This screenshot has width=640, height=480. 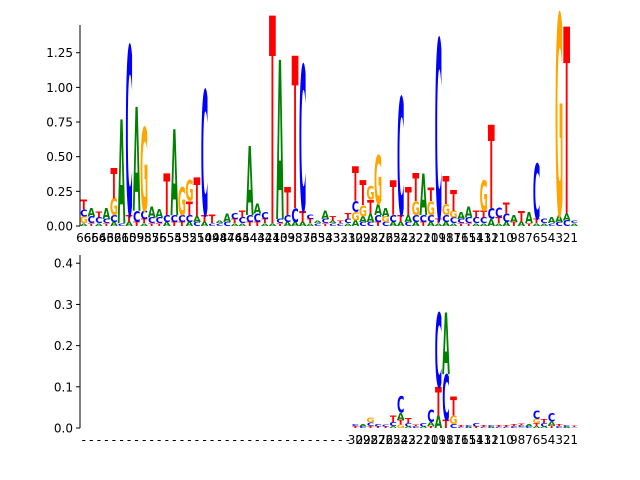 What do you see at coordinates (392, 440) in the screenshot?
I see `x-tick-label: 25` at bounding box center [392, 440].